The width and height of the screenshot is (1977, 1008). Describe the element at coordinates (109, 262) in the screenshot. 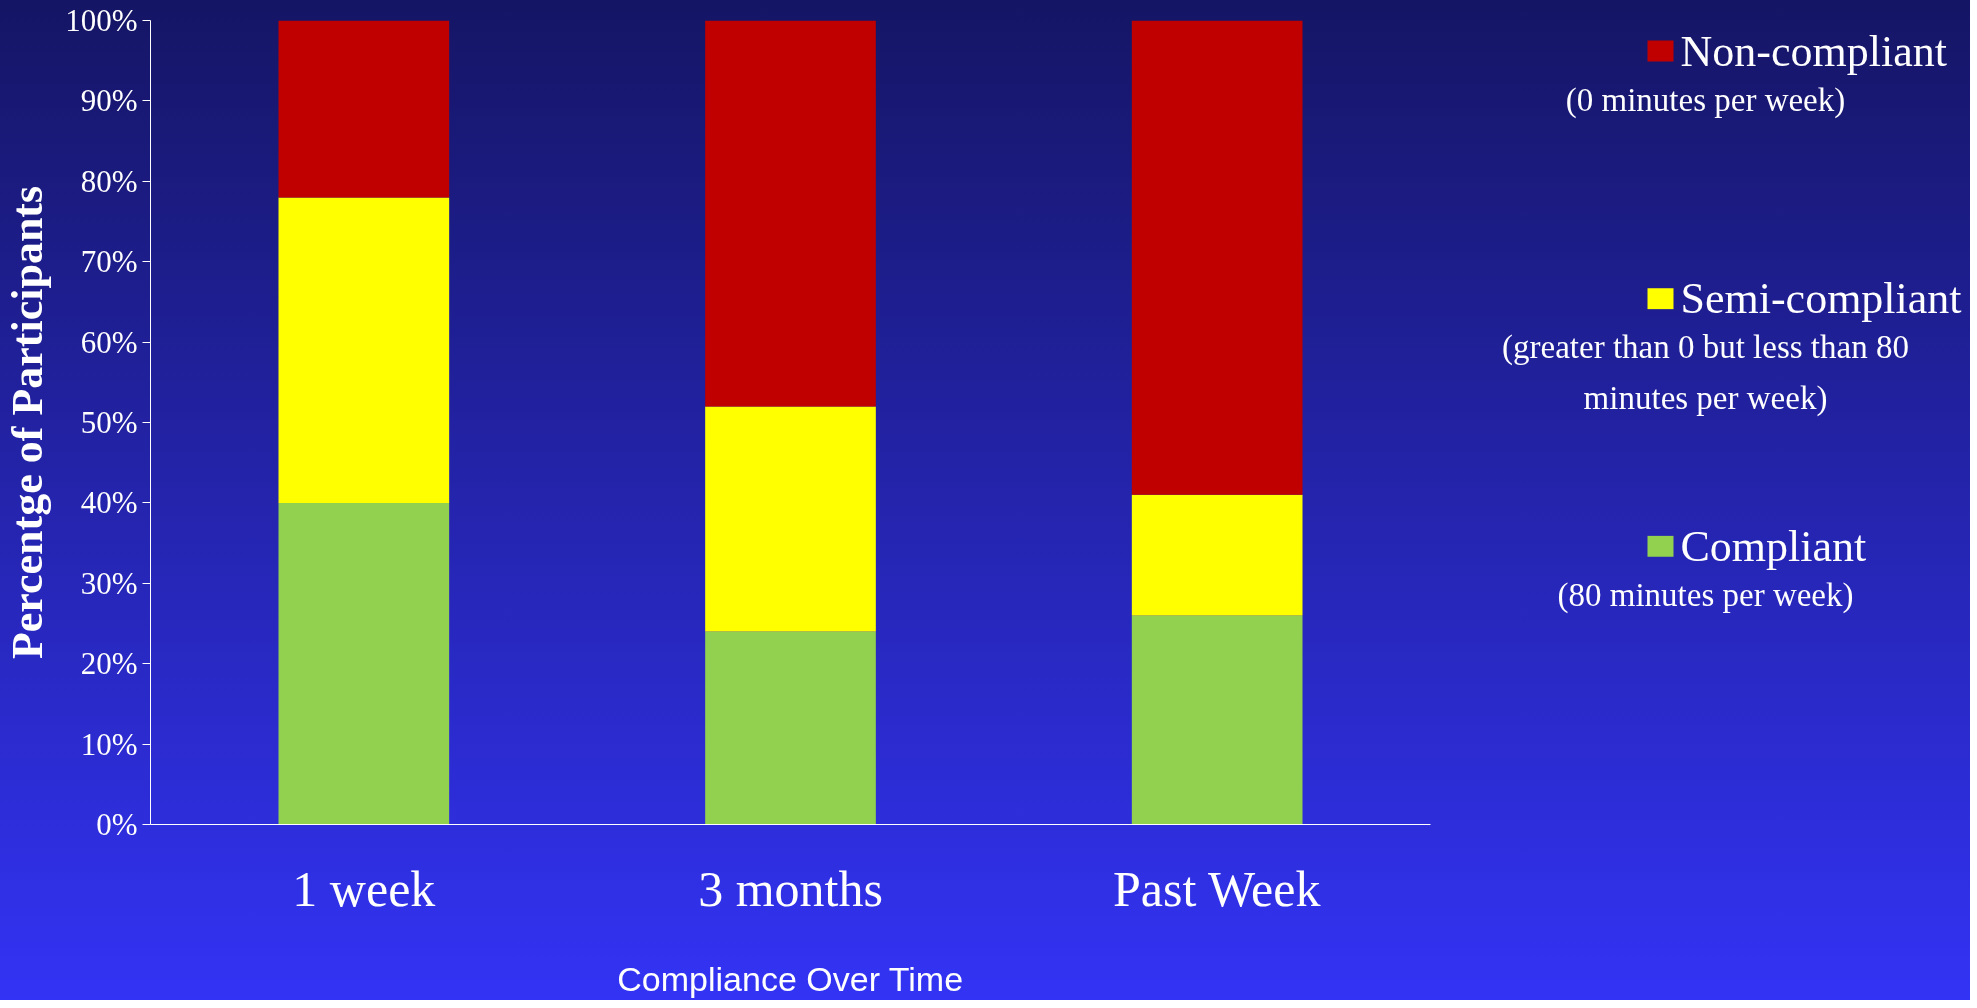

I see `y-tick-label: 70%` at that location.